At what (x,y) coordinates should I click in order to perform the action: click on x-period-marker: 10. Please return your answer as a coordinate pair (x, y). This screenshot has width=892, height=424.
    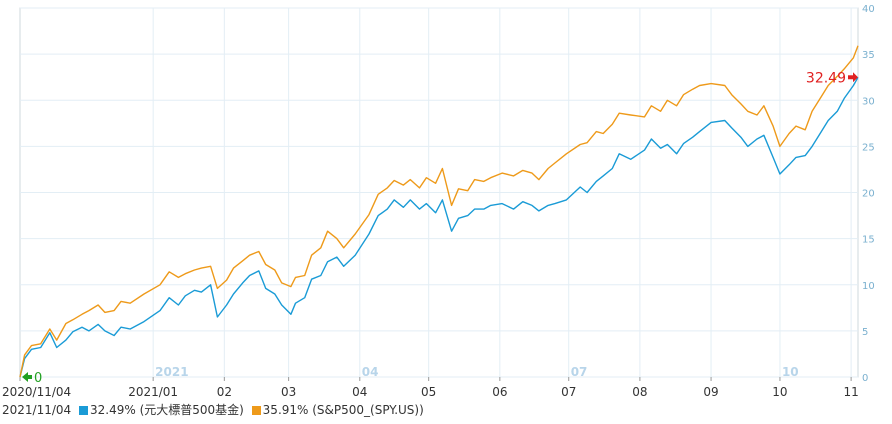
    Looking at the image, I should click on (790, 372).